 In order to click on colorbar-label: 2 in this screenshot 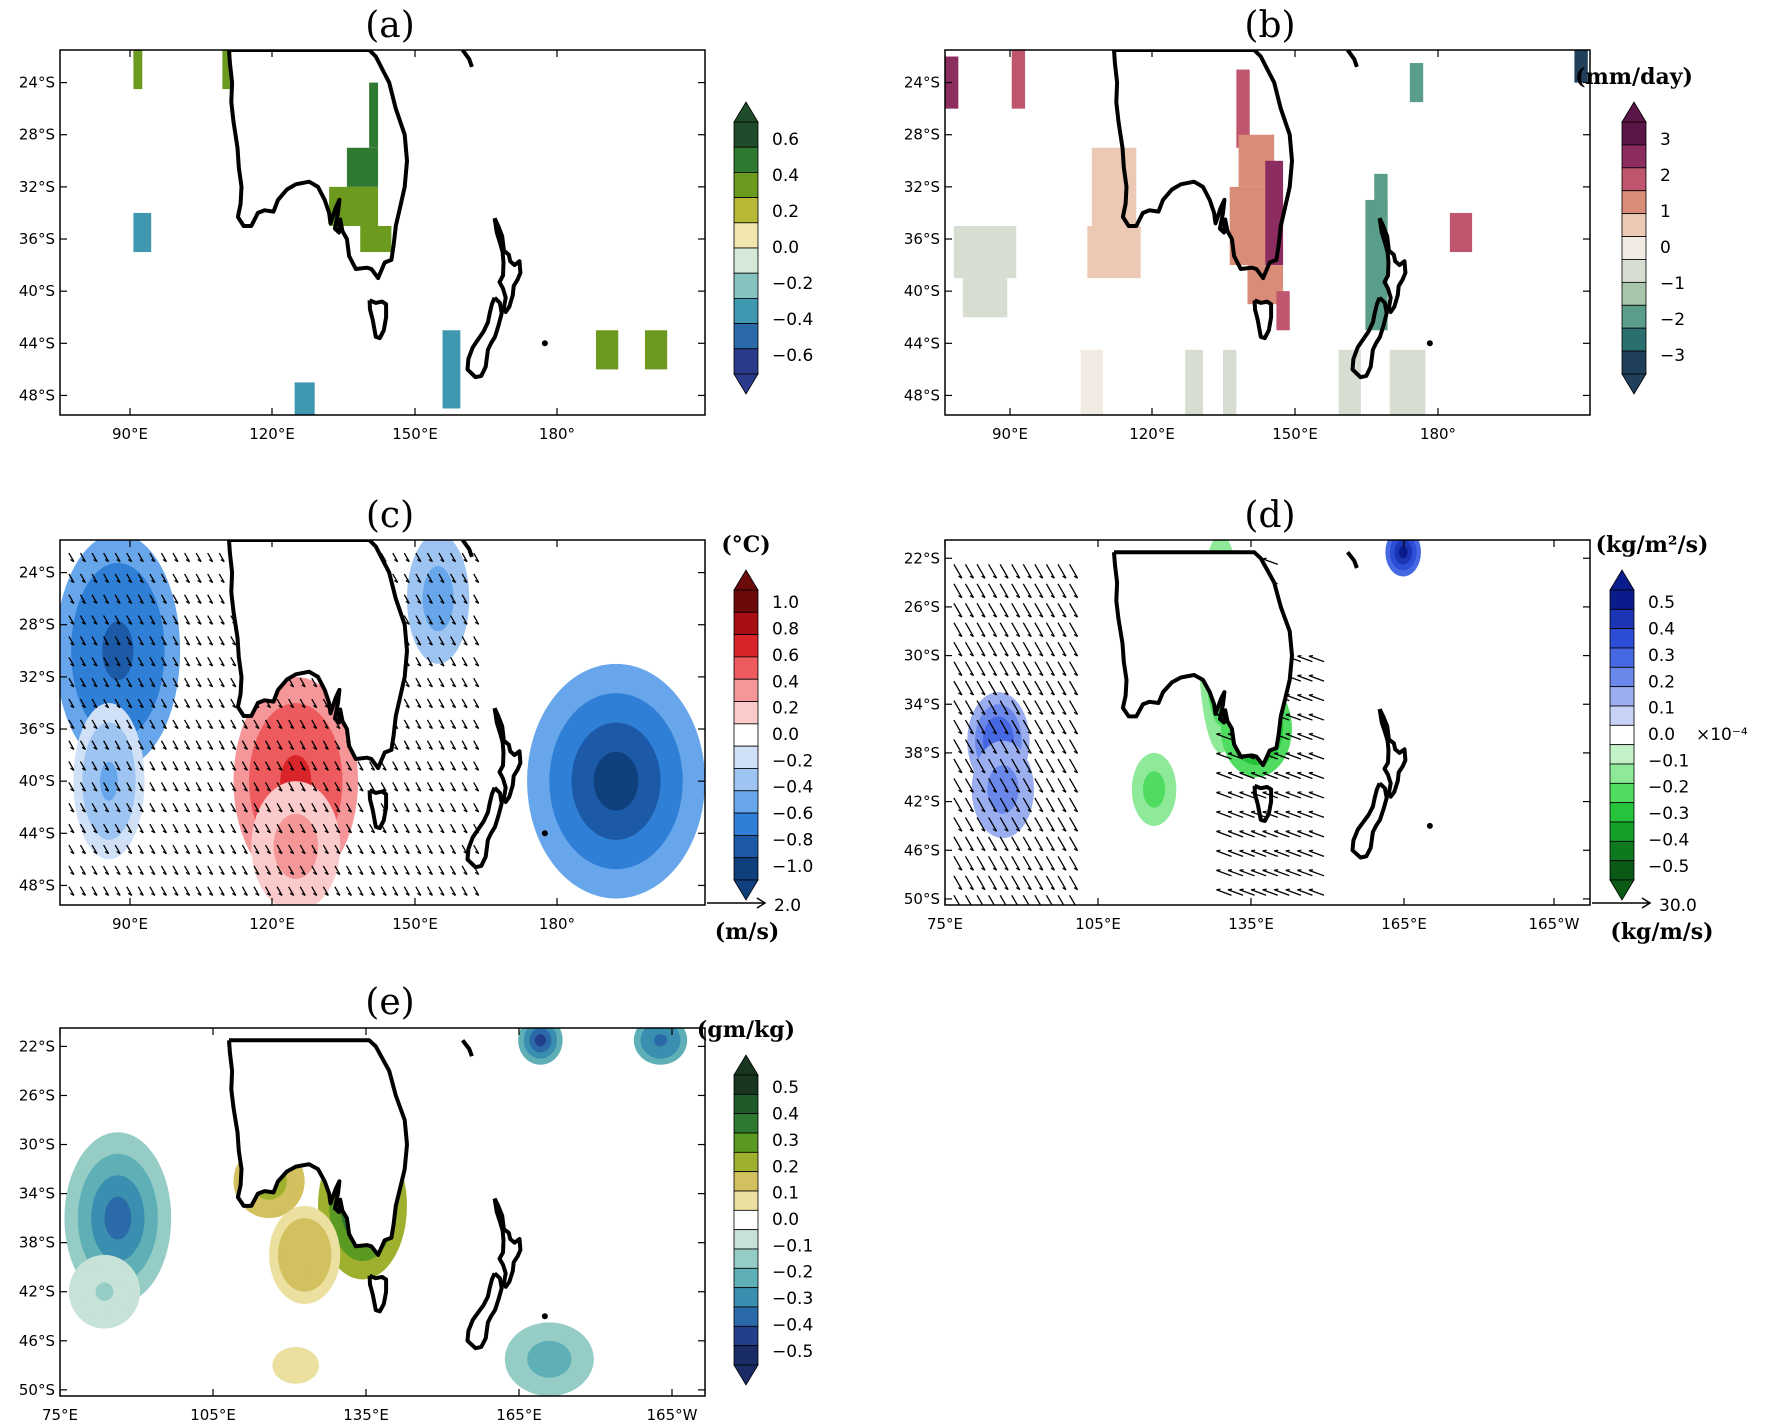, I will do `click(1665, 176)`.